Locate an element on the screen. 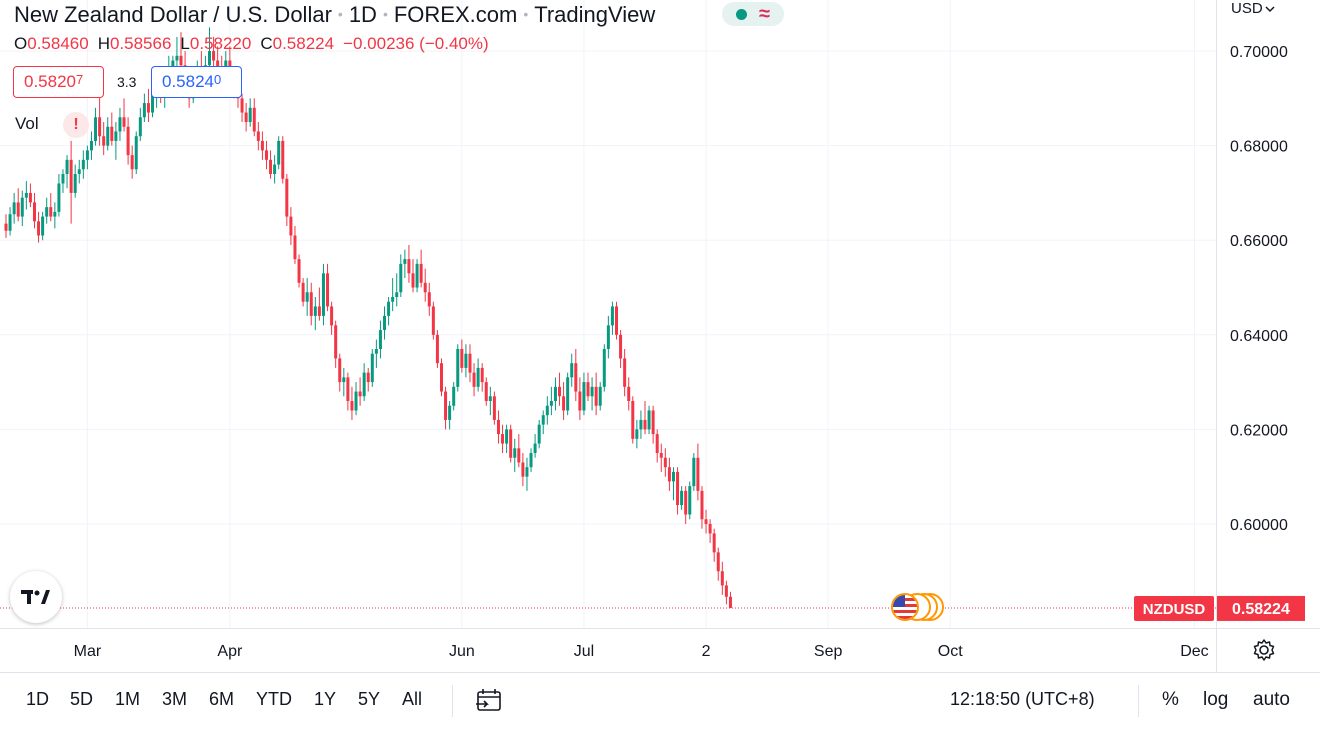  log-scale-button: log is located at coordinates (1216, 699).